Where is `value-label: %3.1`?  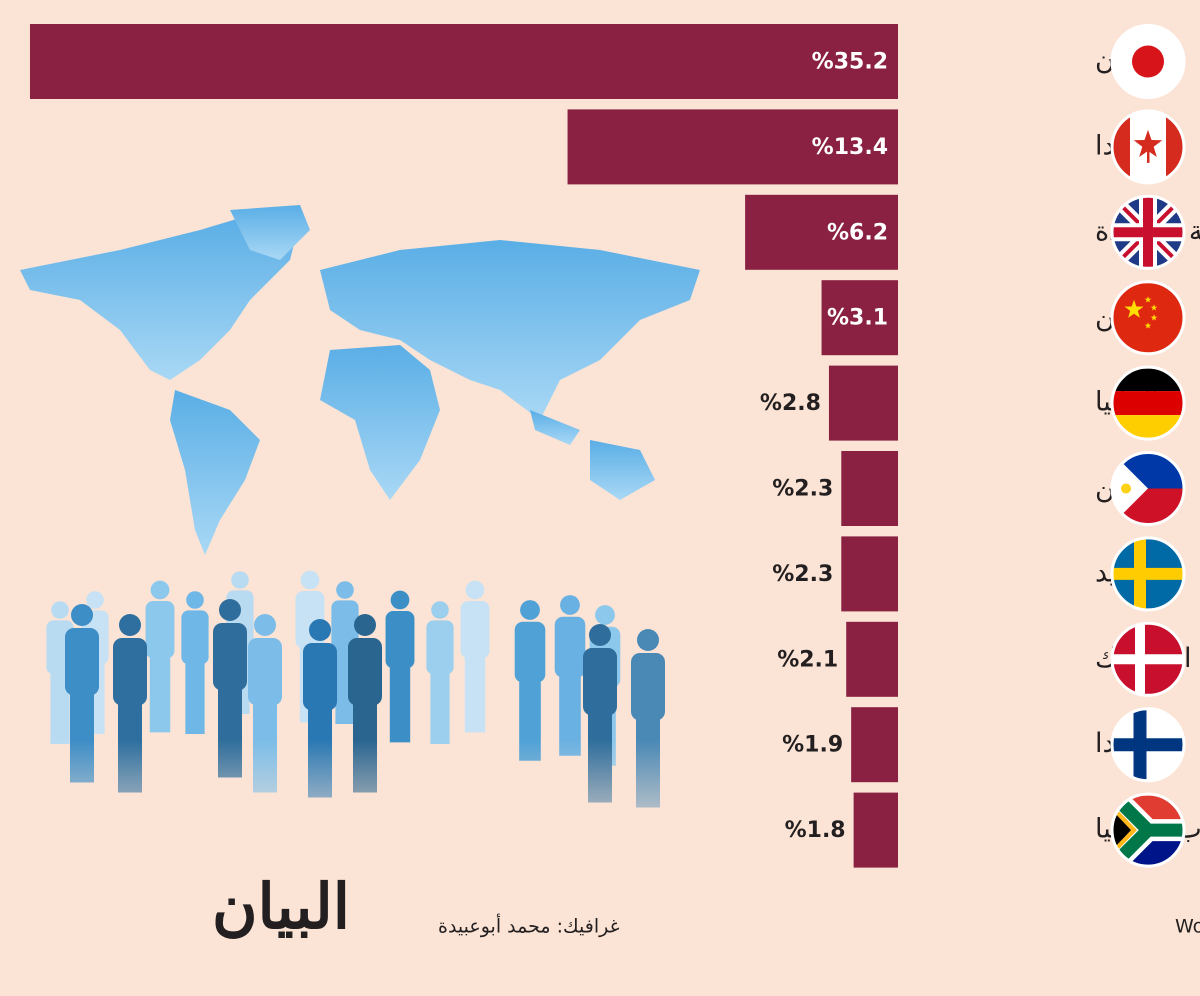
value-label: %3.1 is located at coordinates (857, 318).